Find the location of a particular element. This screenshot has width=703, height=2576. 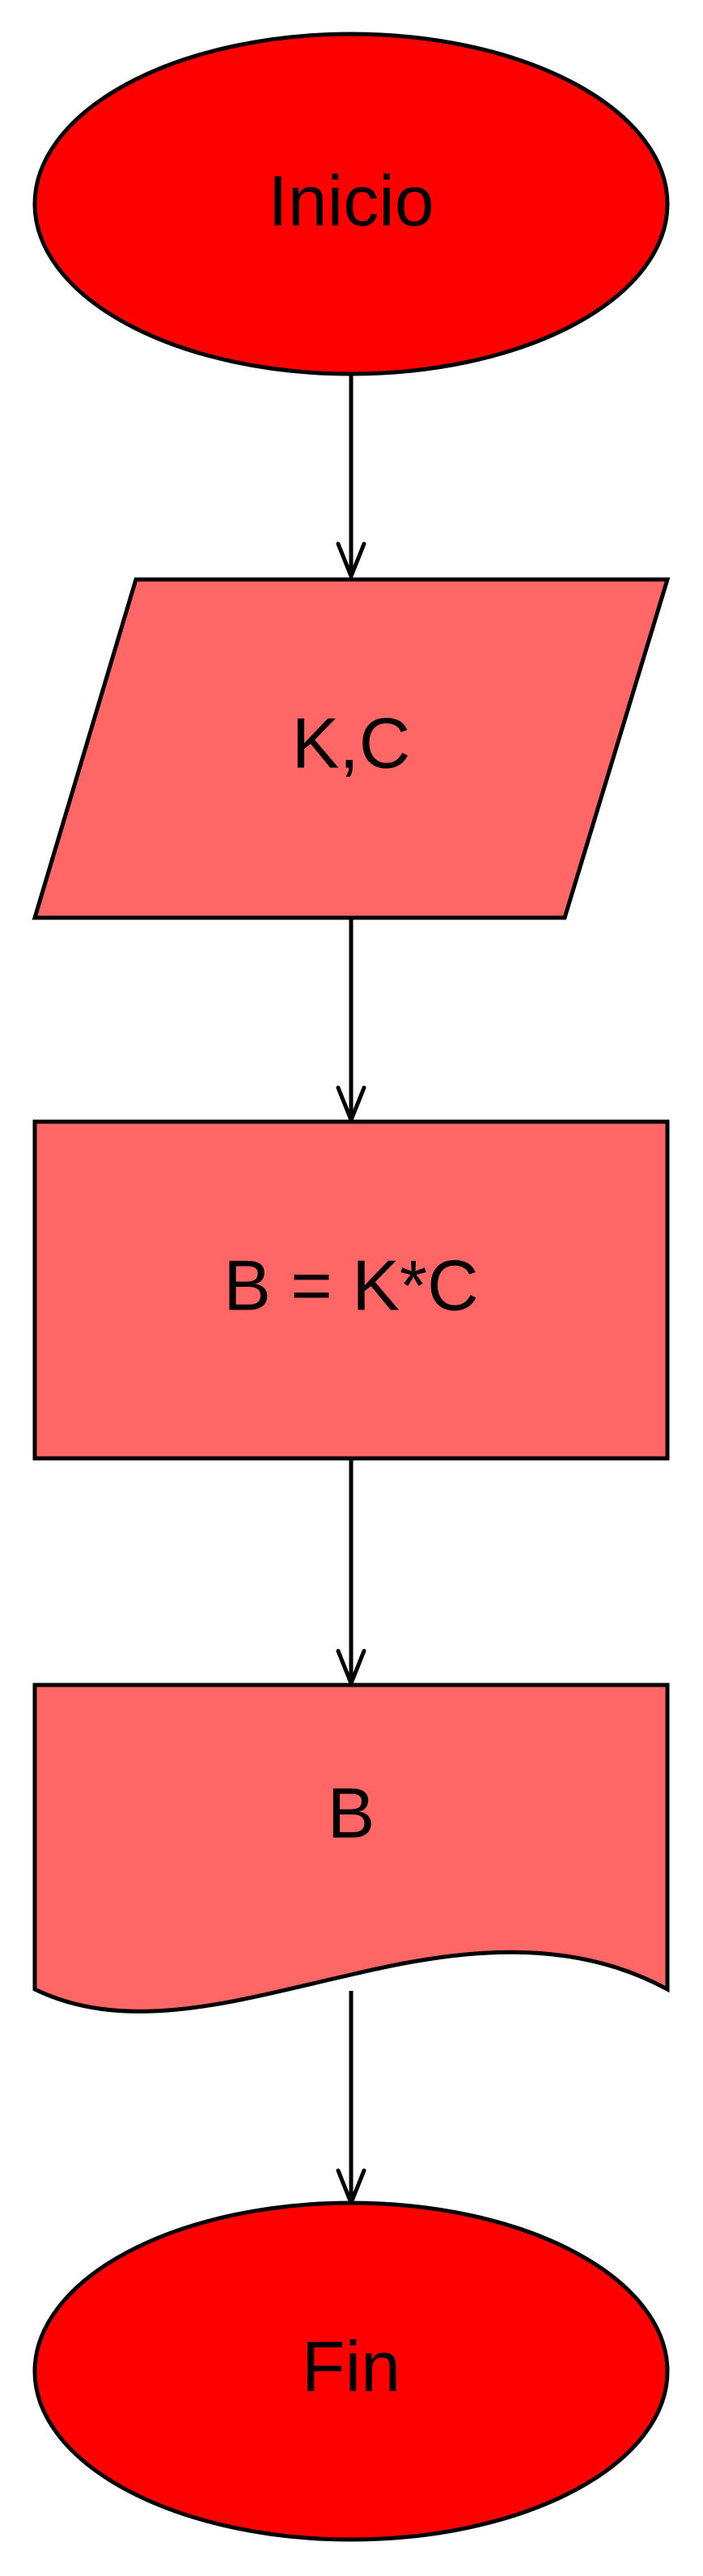

input-label: K,C is located at coordinates (351, 743).